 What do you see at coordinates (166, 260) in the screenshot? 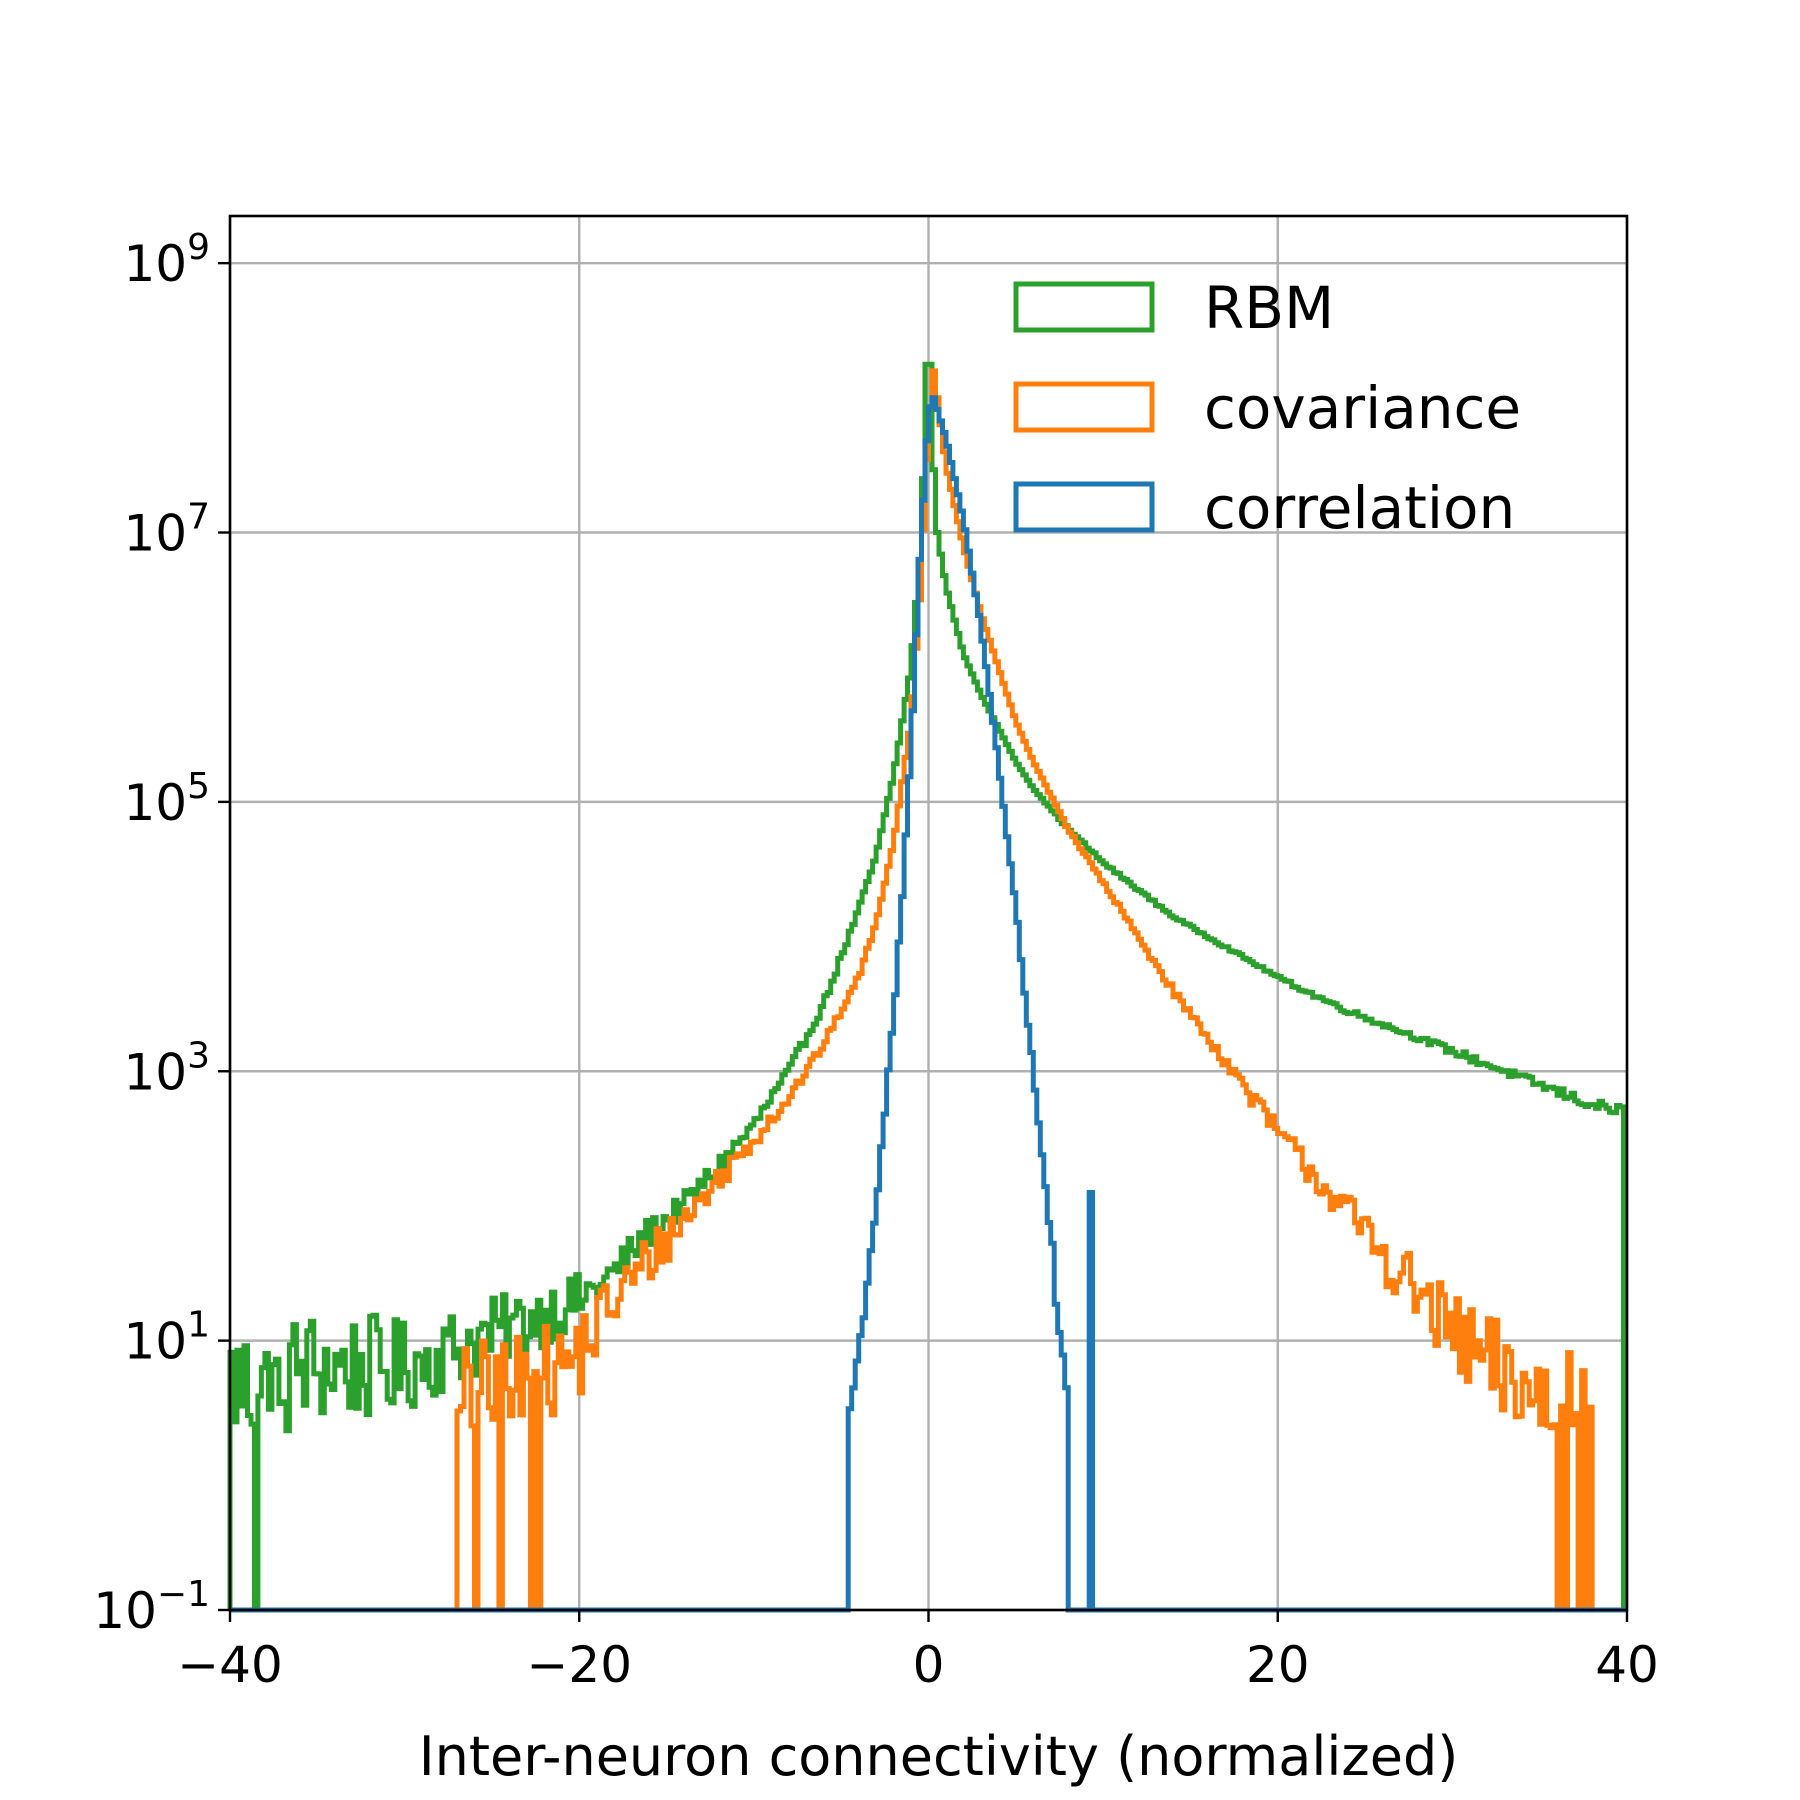
I see `y-tick-label: 10⁹` at bounding box center [166, 260].